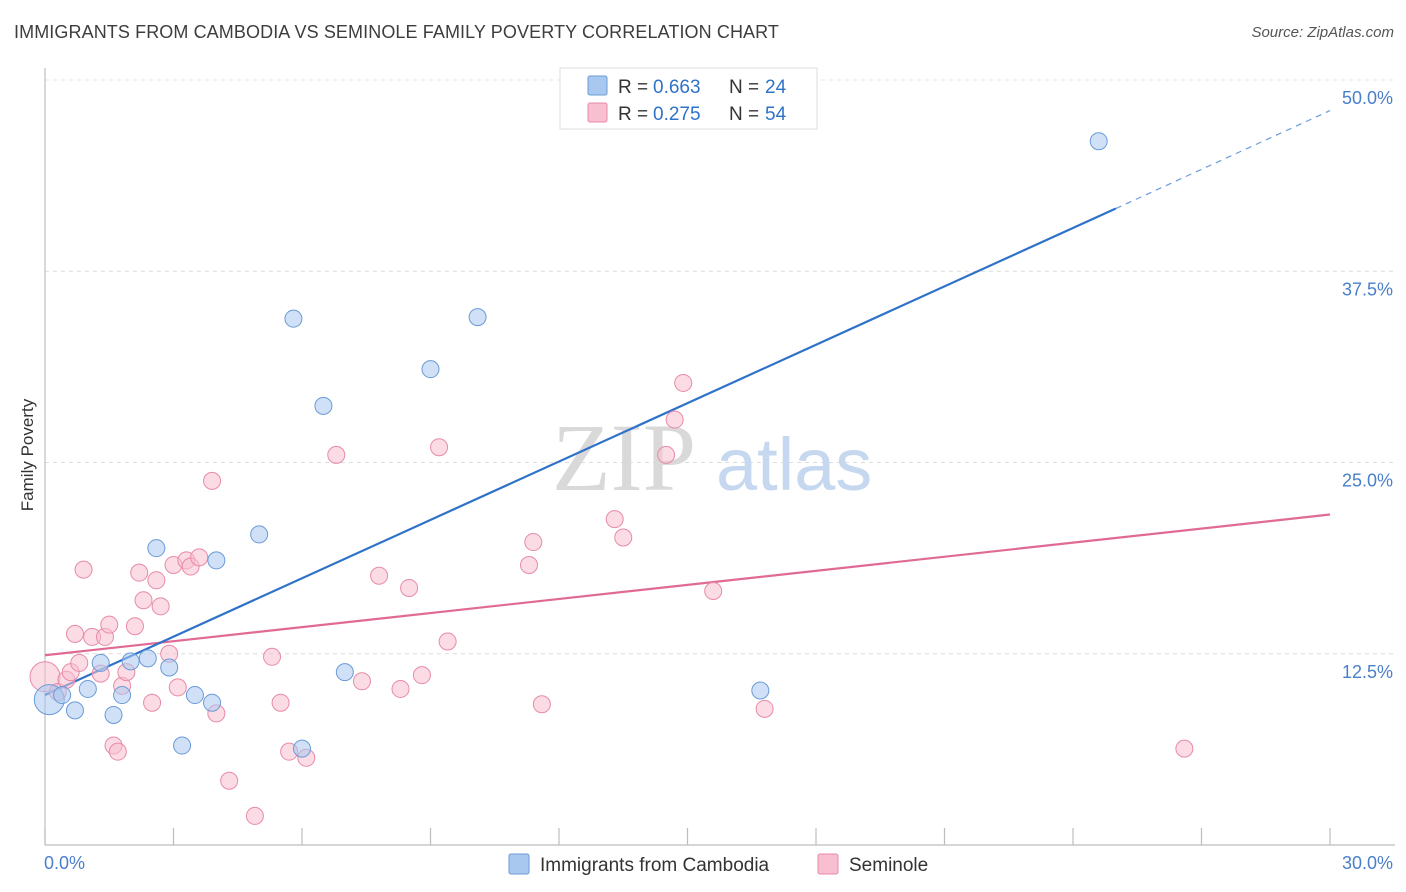 The image size is (1406, 892). Describe the element at coordinates (597, 112) in the screenshot. I see `stats-swatch-seminole` at that location.